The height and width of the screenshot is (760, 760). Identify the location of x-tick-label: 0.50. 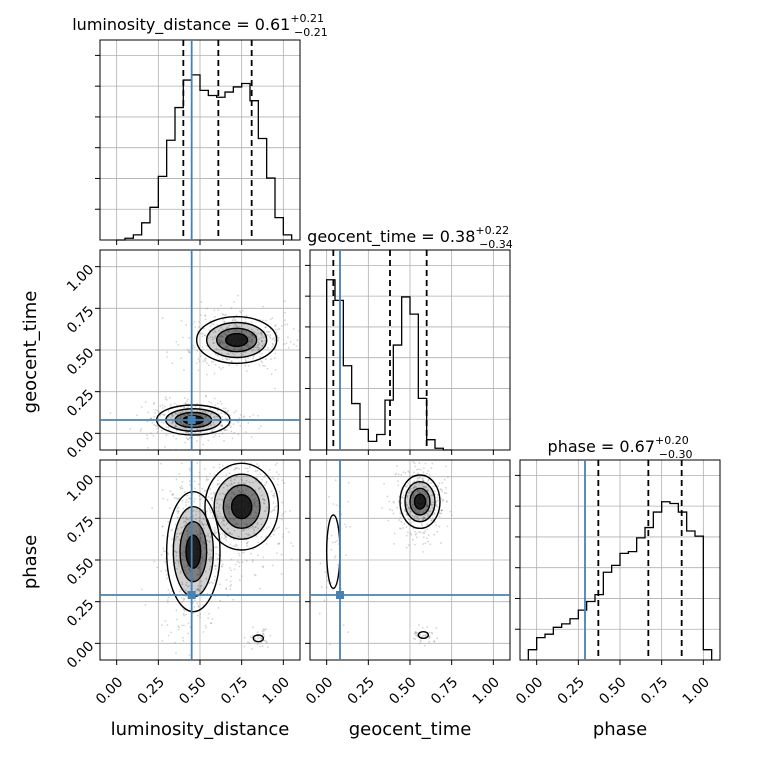
(402, 690).